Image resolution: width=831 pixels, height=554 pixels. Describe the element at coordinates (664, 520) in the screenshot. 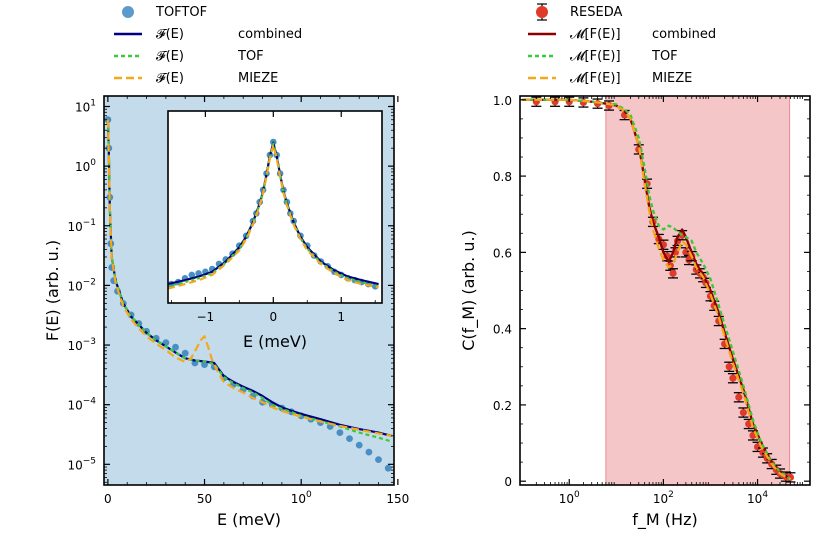

I see `x-axis-label: f_M (Hz)` at that location.